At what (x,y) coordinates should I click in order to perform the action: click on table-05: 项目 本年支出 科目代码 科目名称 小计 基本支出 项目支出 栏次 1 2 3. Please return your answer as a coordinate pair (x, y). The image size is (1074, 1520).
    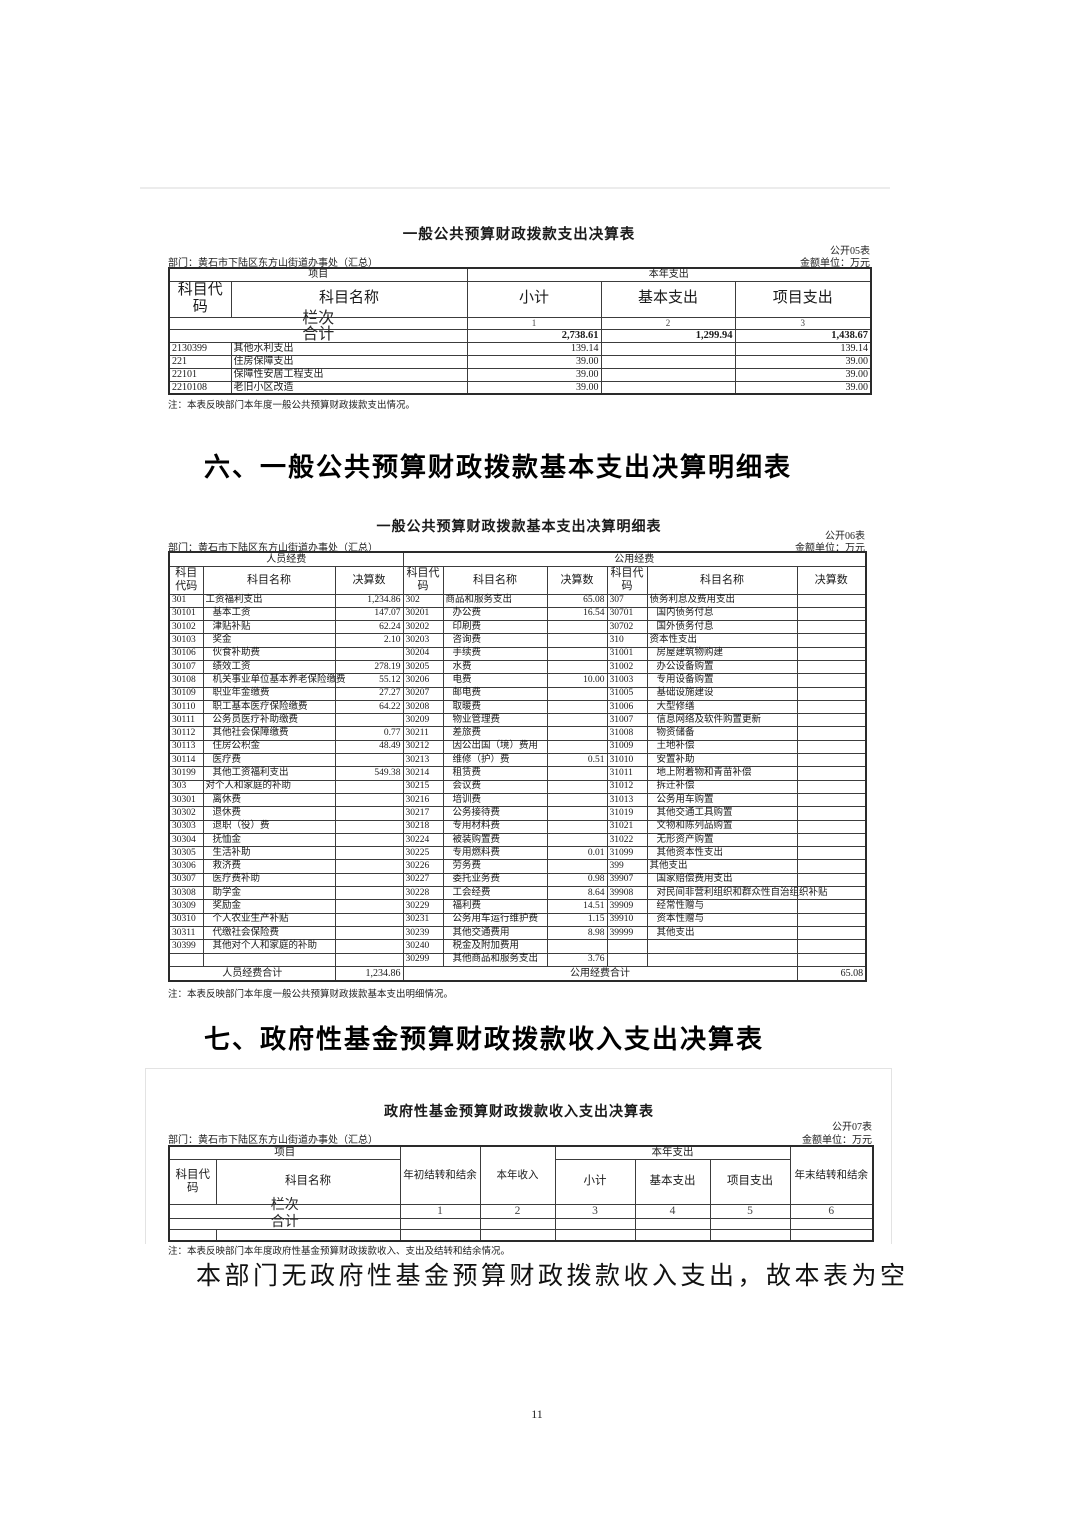
    Looking at the image, I should click on (520, 331).